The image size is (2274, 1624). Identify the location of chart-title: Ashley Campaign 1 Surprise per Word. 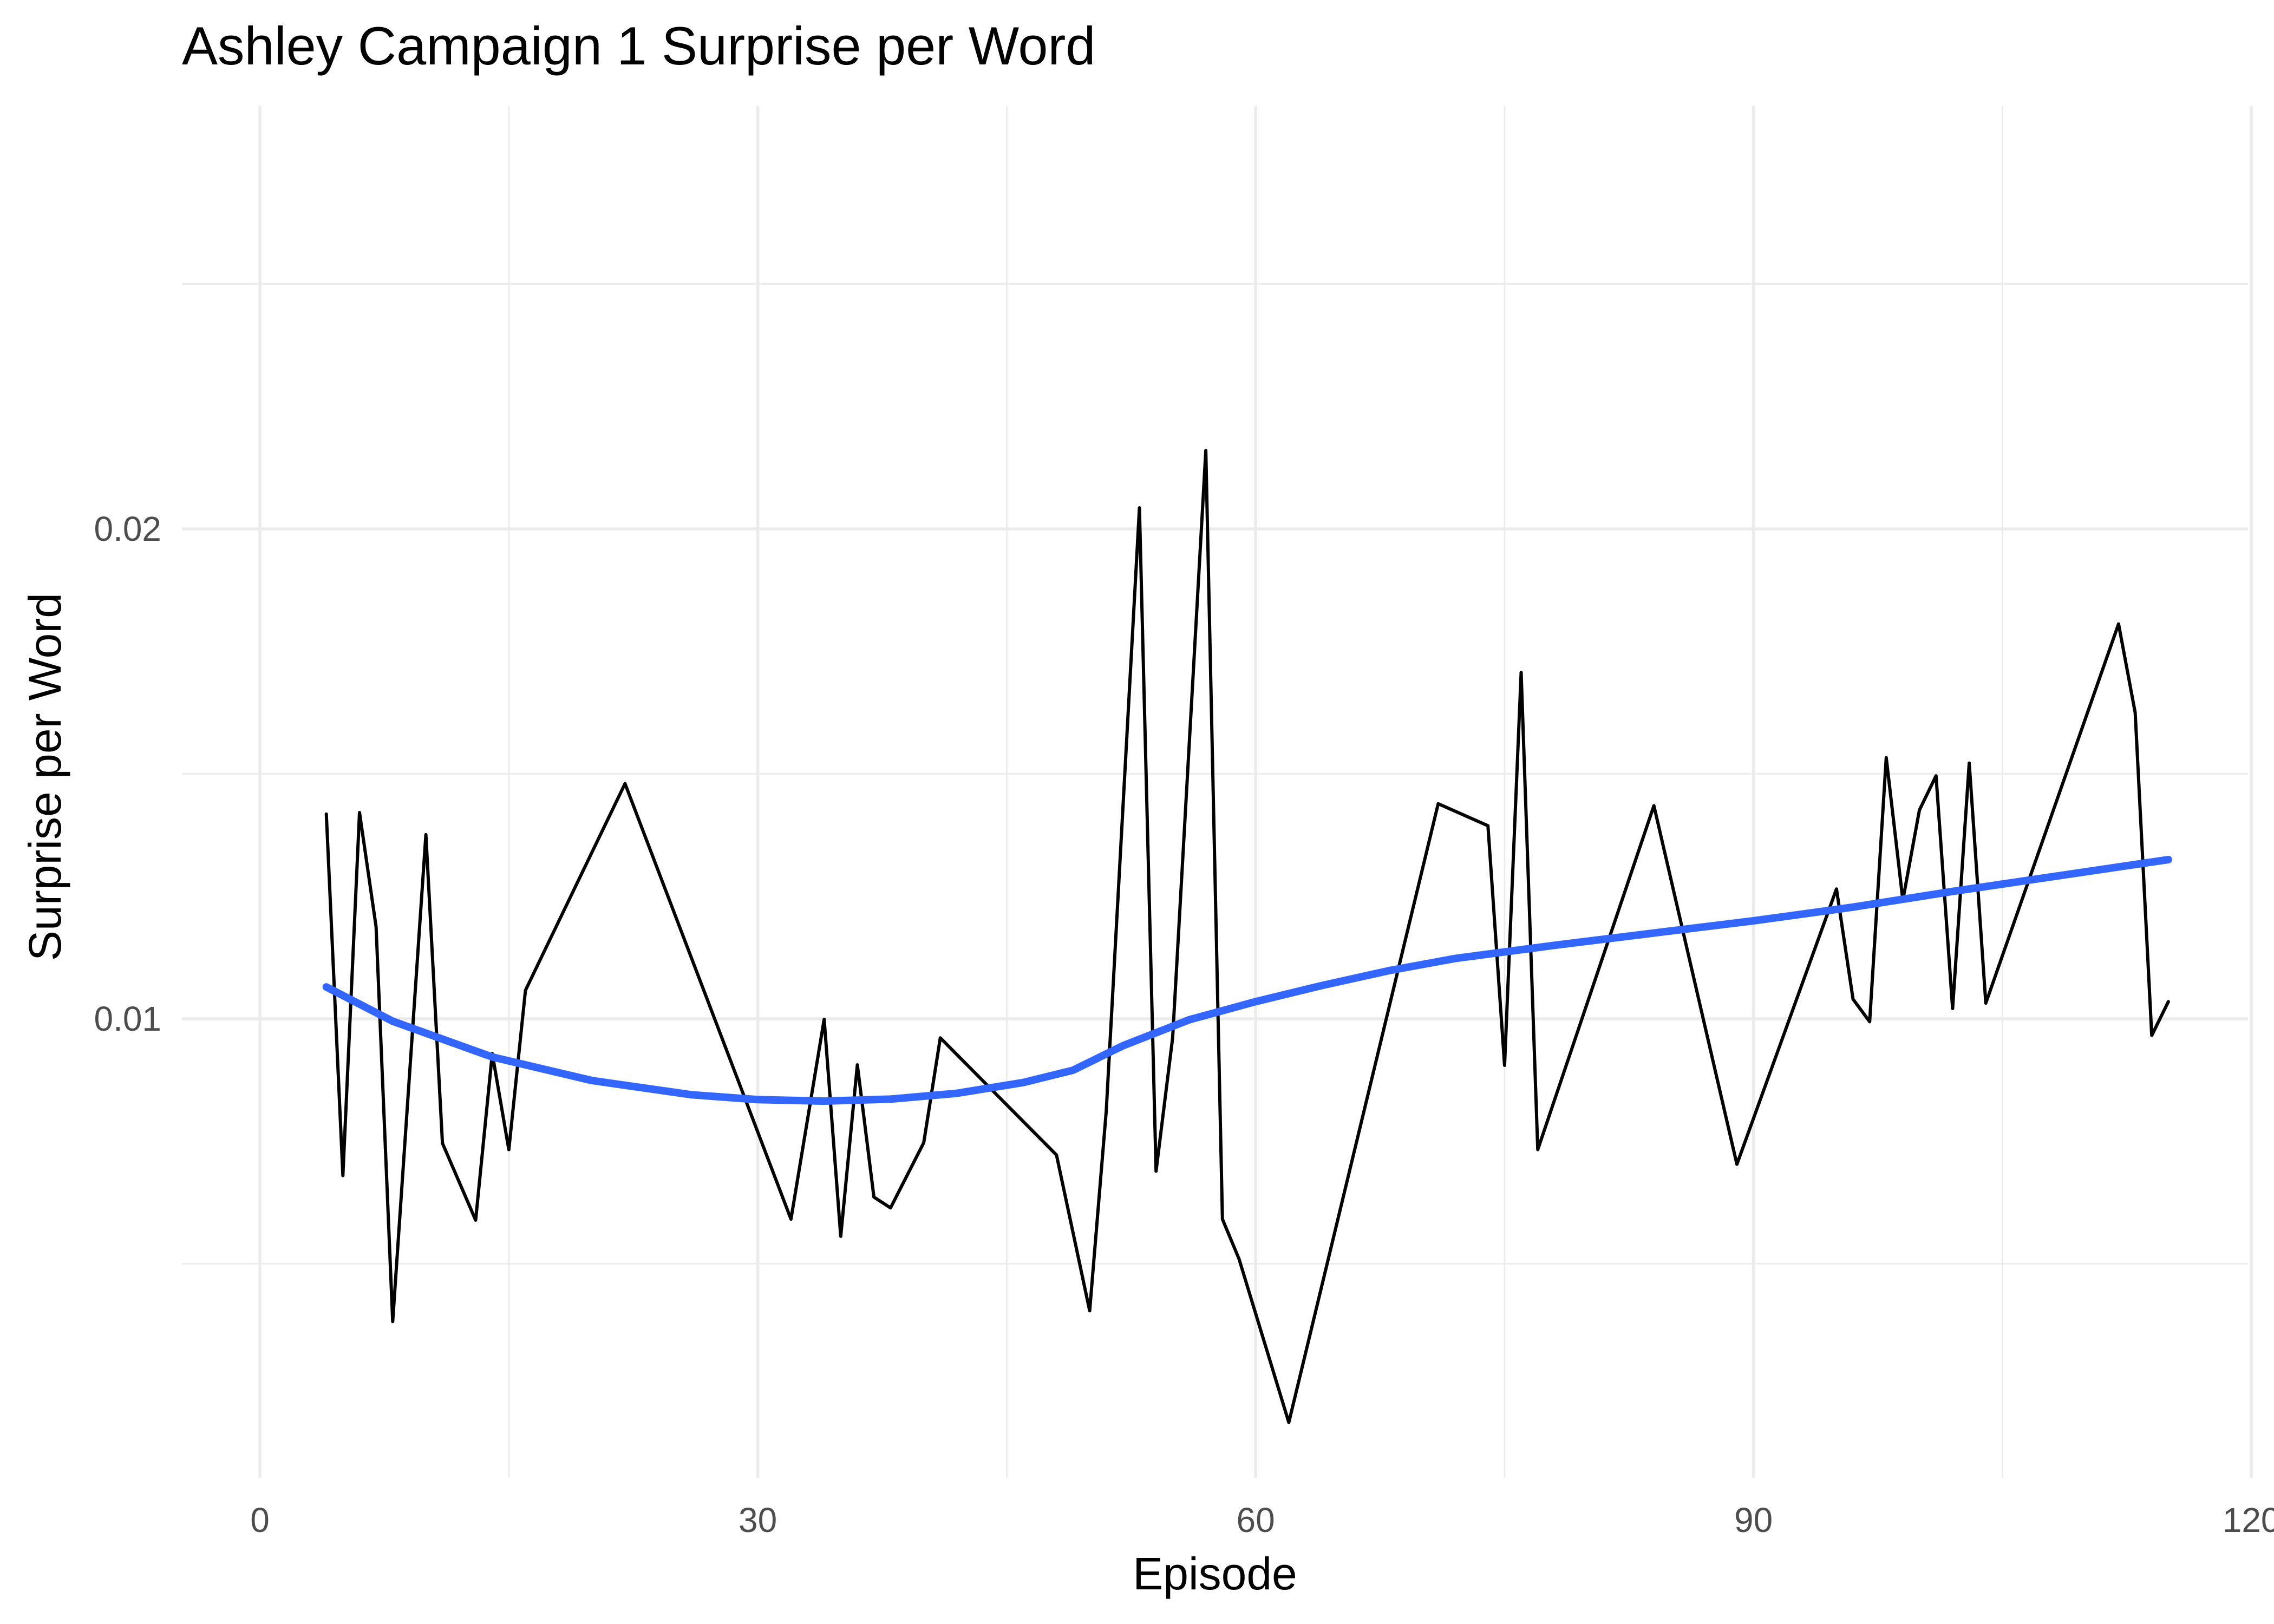
(639, 46).